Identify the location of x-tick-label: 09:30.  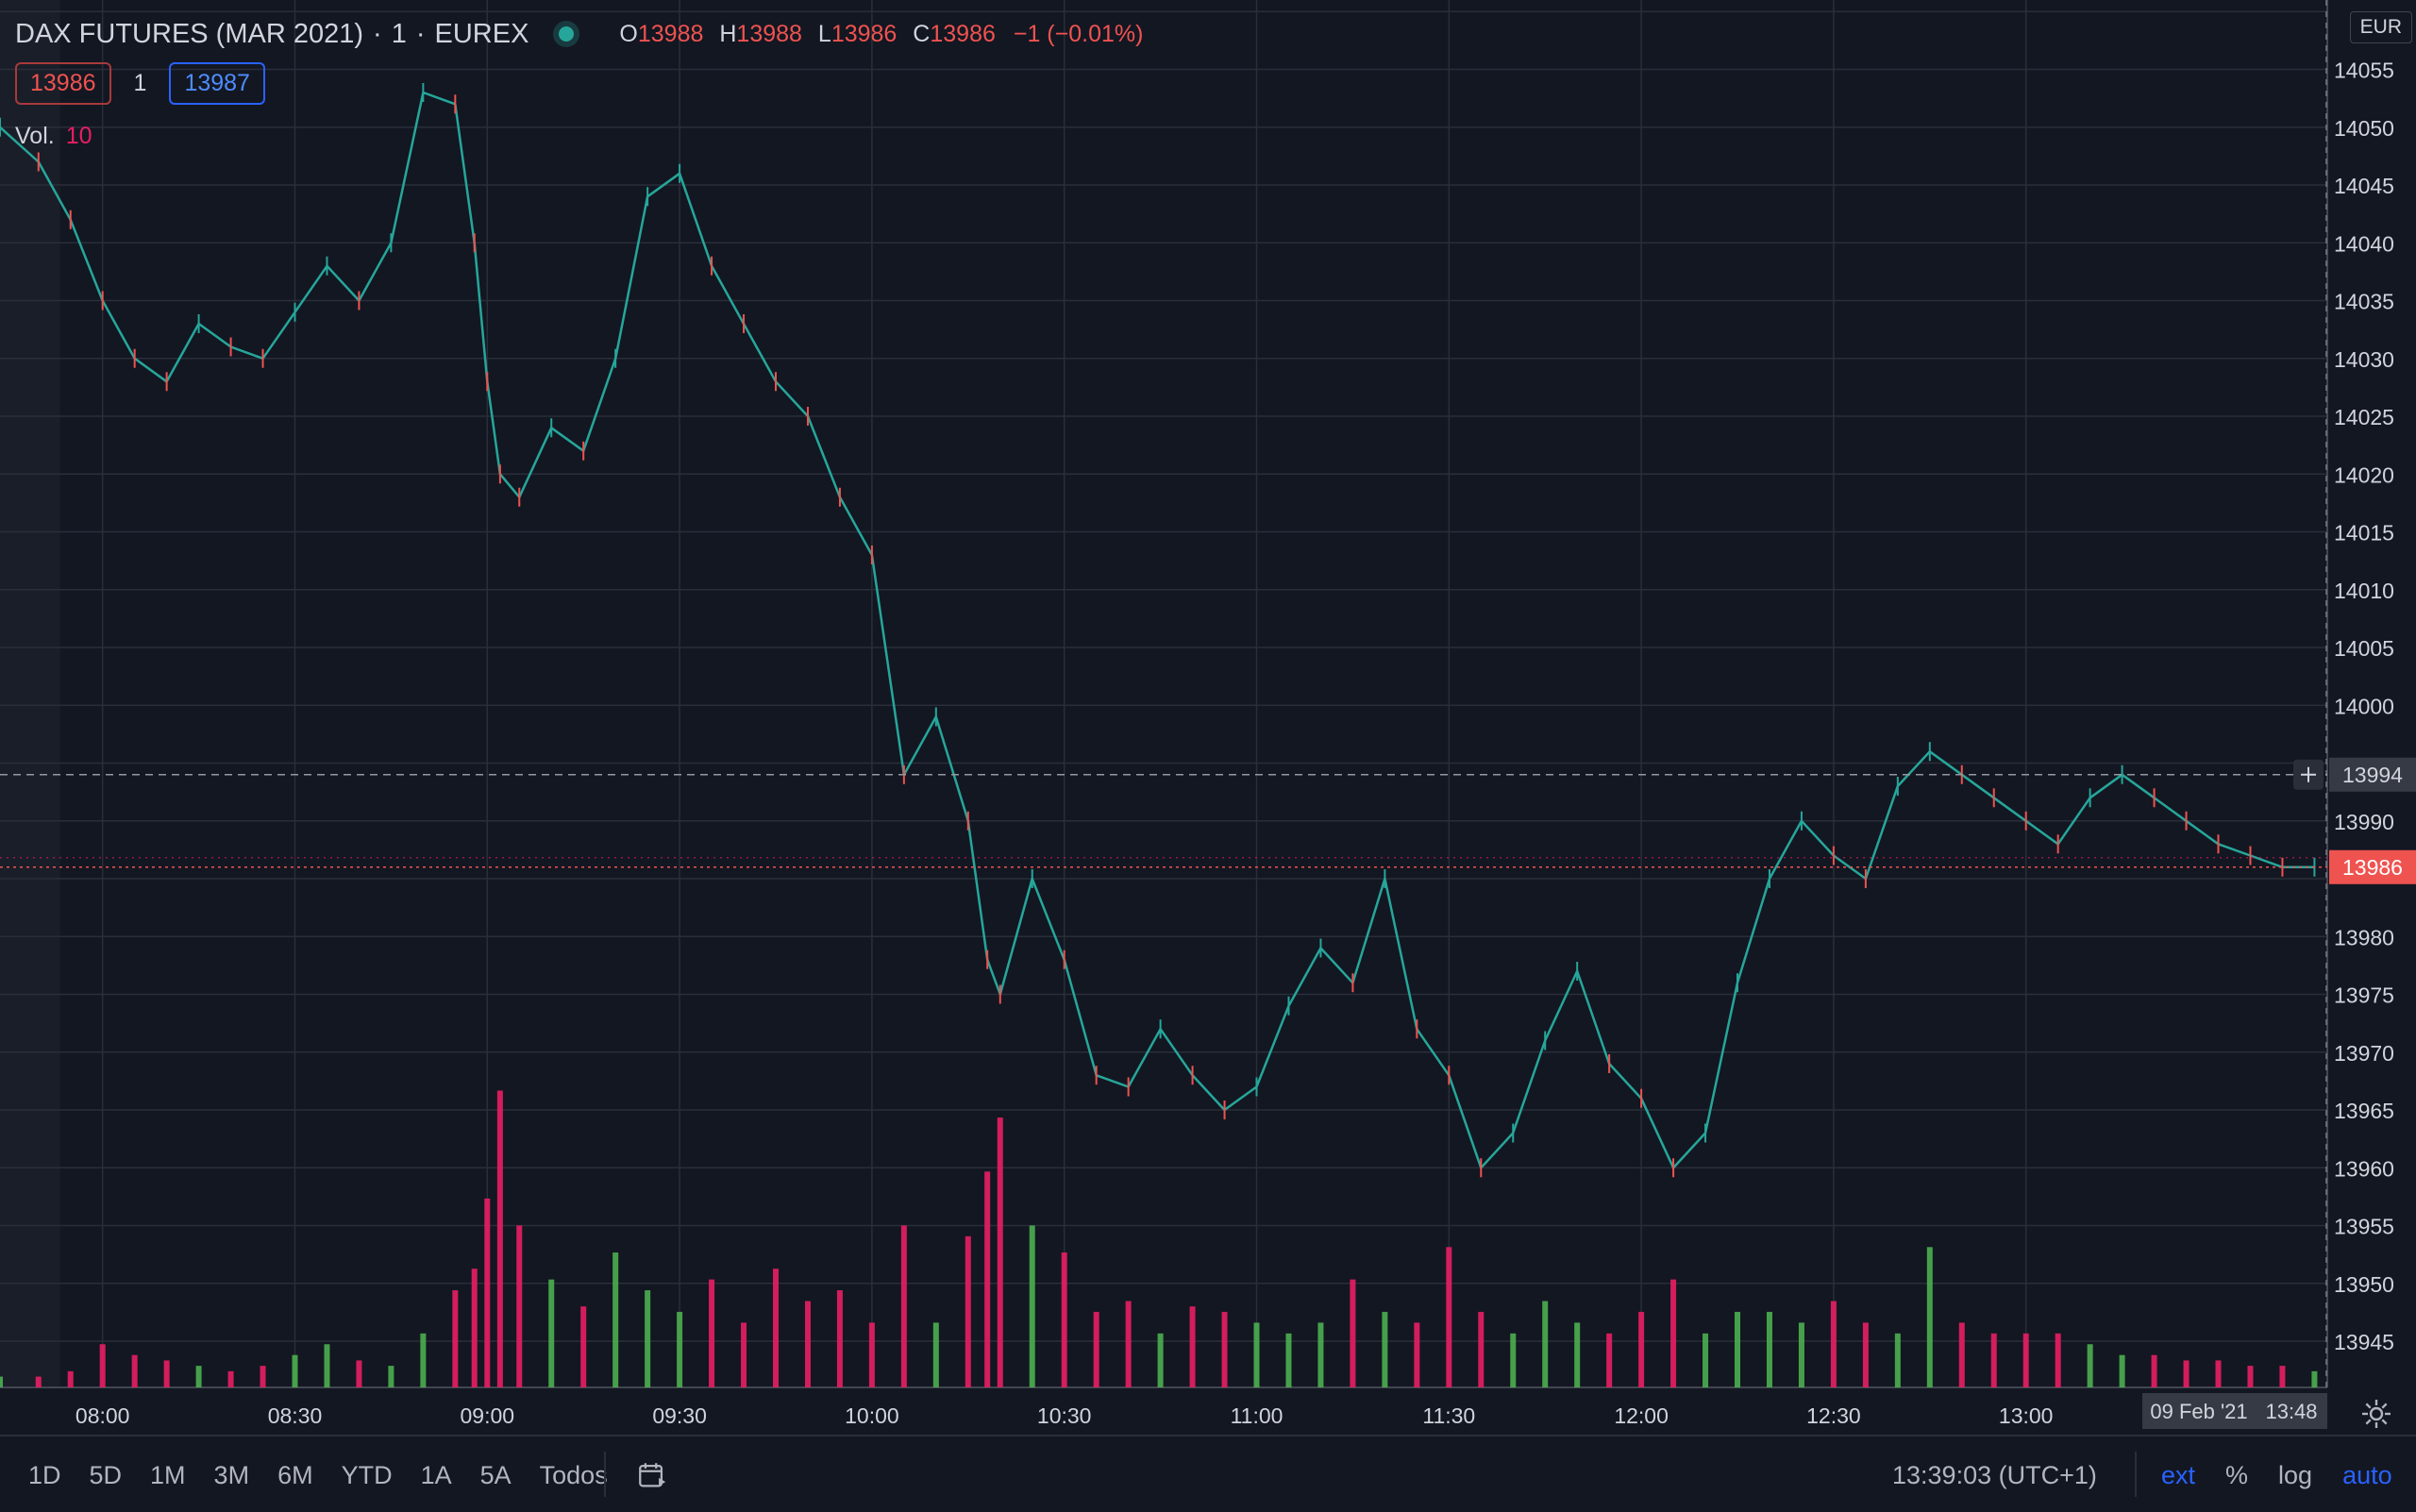
(679, 1415).